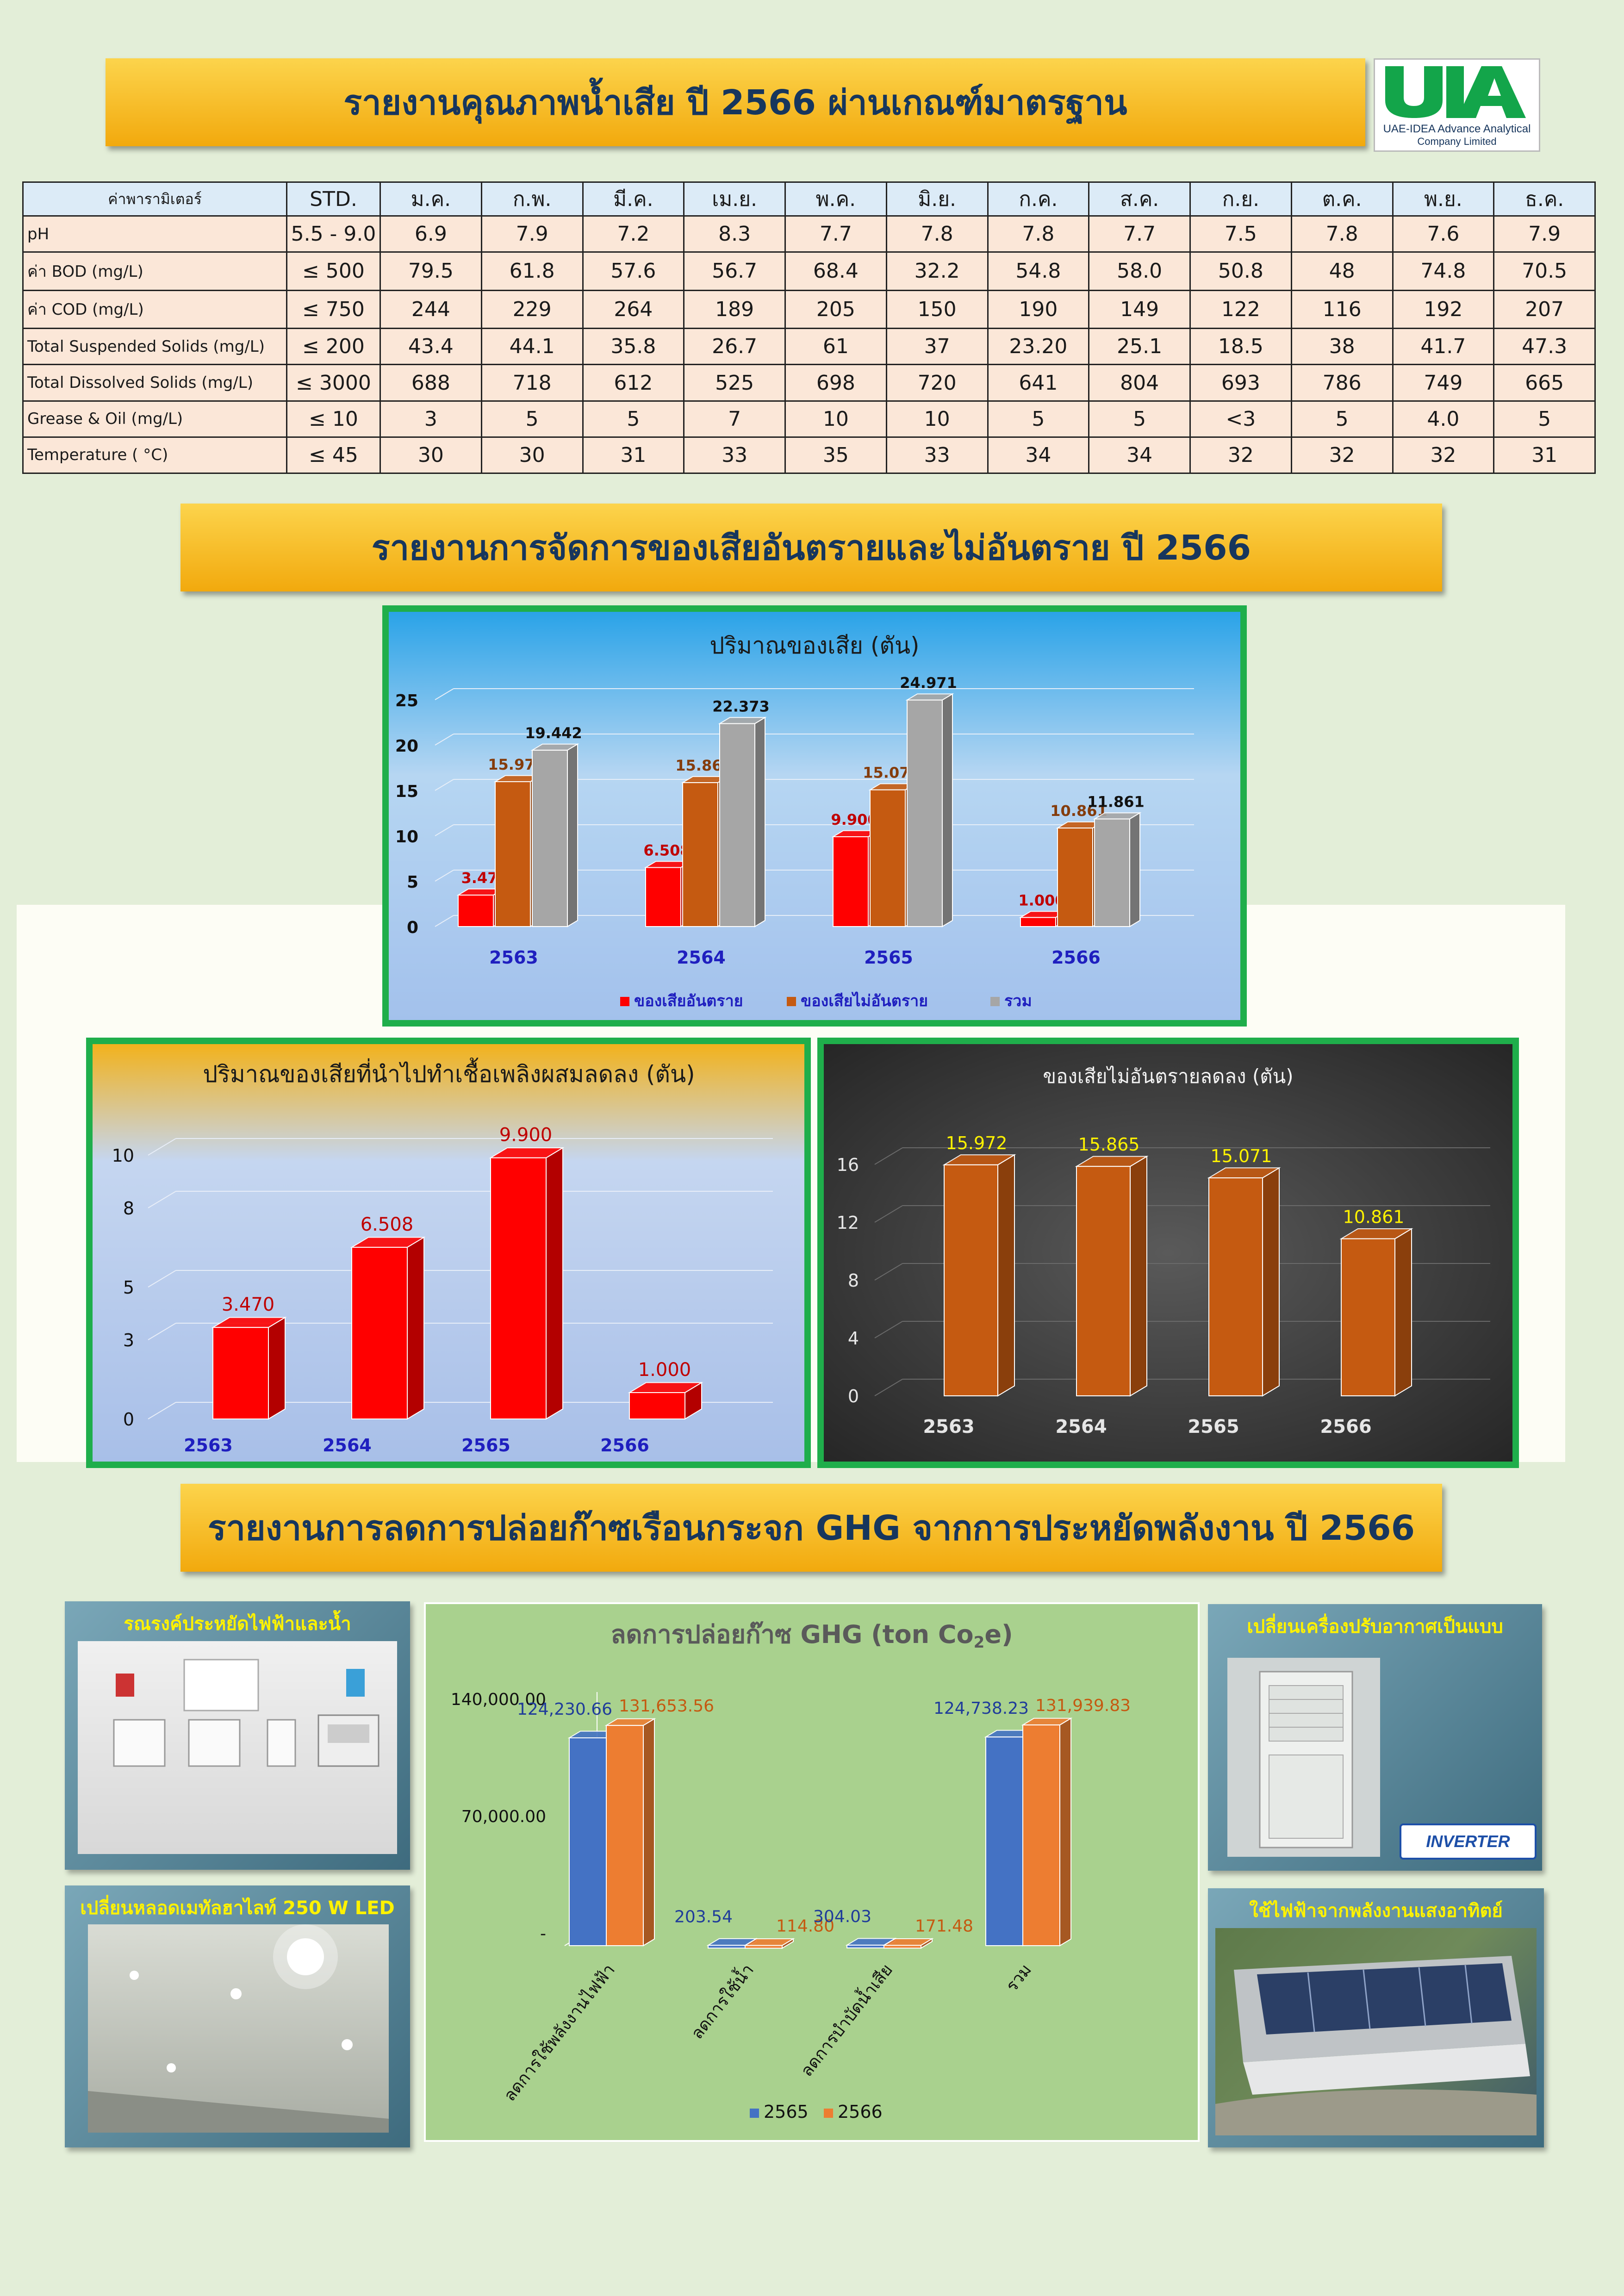 This screenshot has width=1624, height=2296. I want to click on photo-caption: ใช้ไฟฟ้าจากพลังงานแสงอาทิตย์, so click(1376, 1911).